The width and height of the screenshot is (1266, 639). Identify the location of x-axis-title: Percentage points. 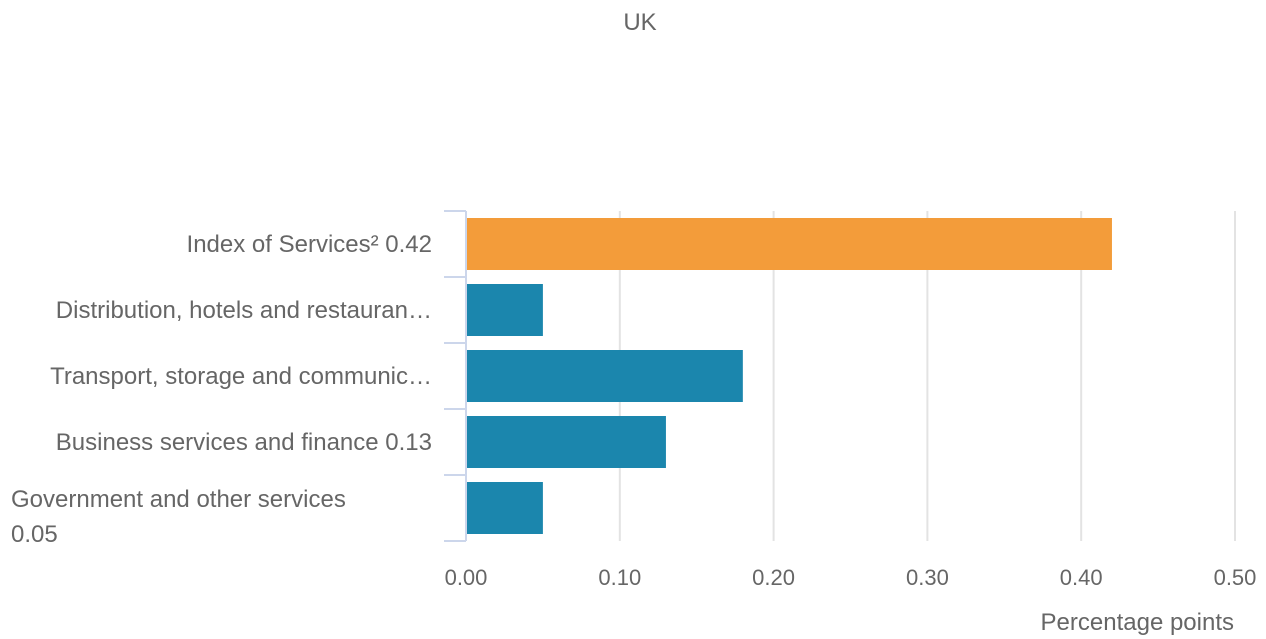
(1137, 622).